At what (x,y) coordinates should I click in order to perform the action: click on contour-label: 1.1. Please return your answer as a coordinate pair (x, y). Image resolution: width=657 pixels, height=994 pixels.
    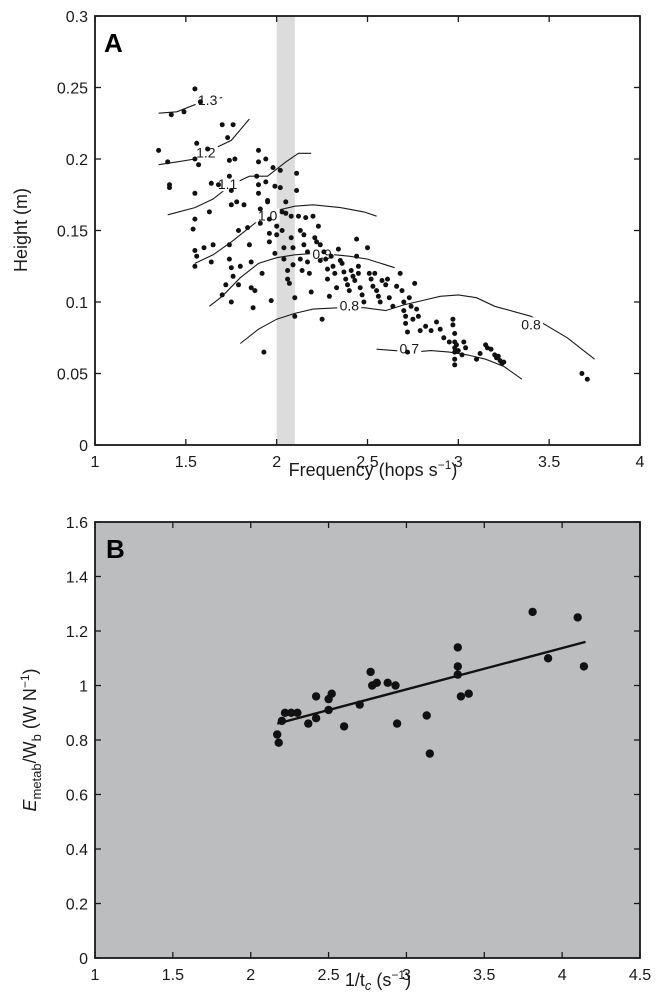
    Looking at the image, I should click on (228, 184).